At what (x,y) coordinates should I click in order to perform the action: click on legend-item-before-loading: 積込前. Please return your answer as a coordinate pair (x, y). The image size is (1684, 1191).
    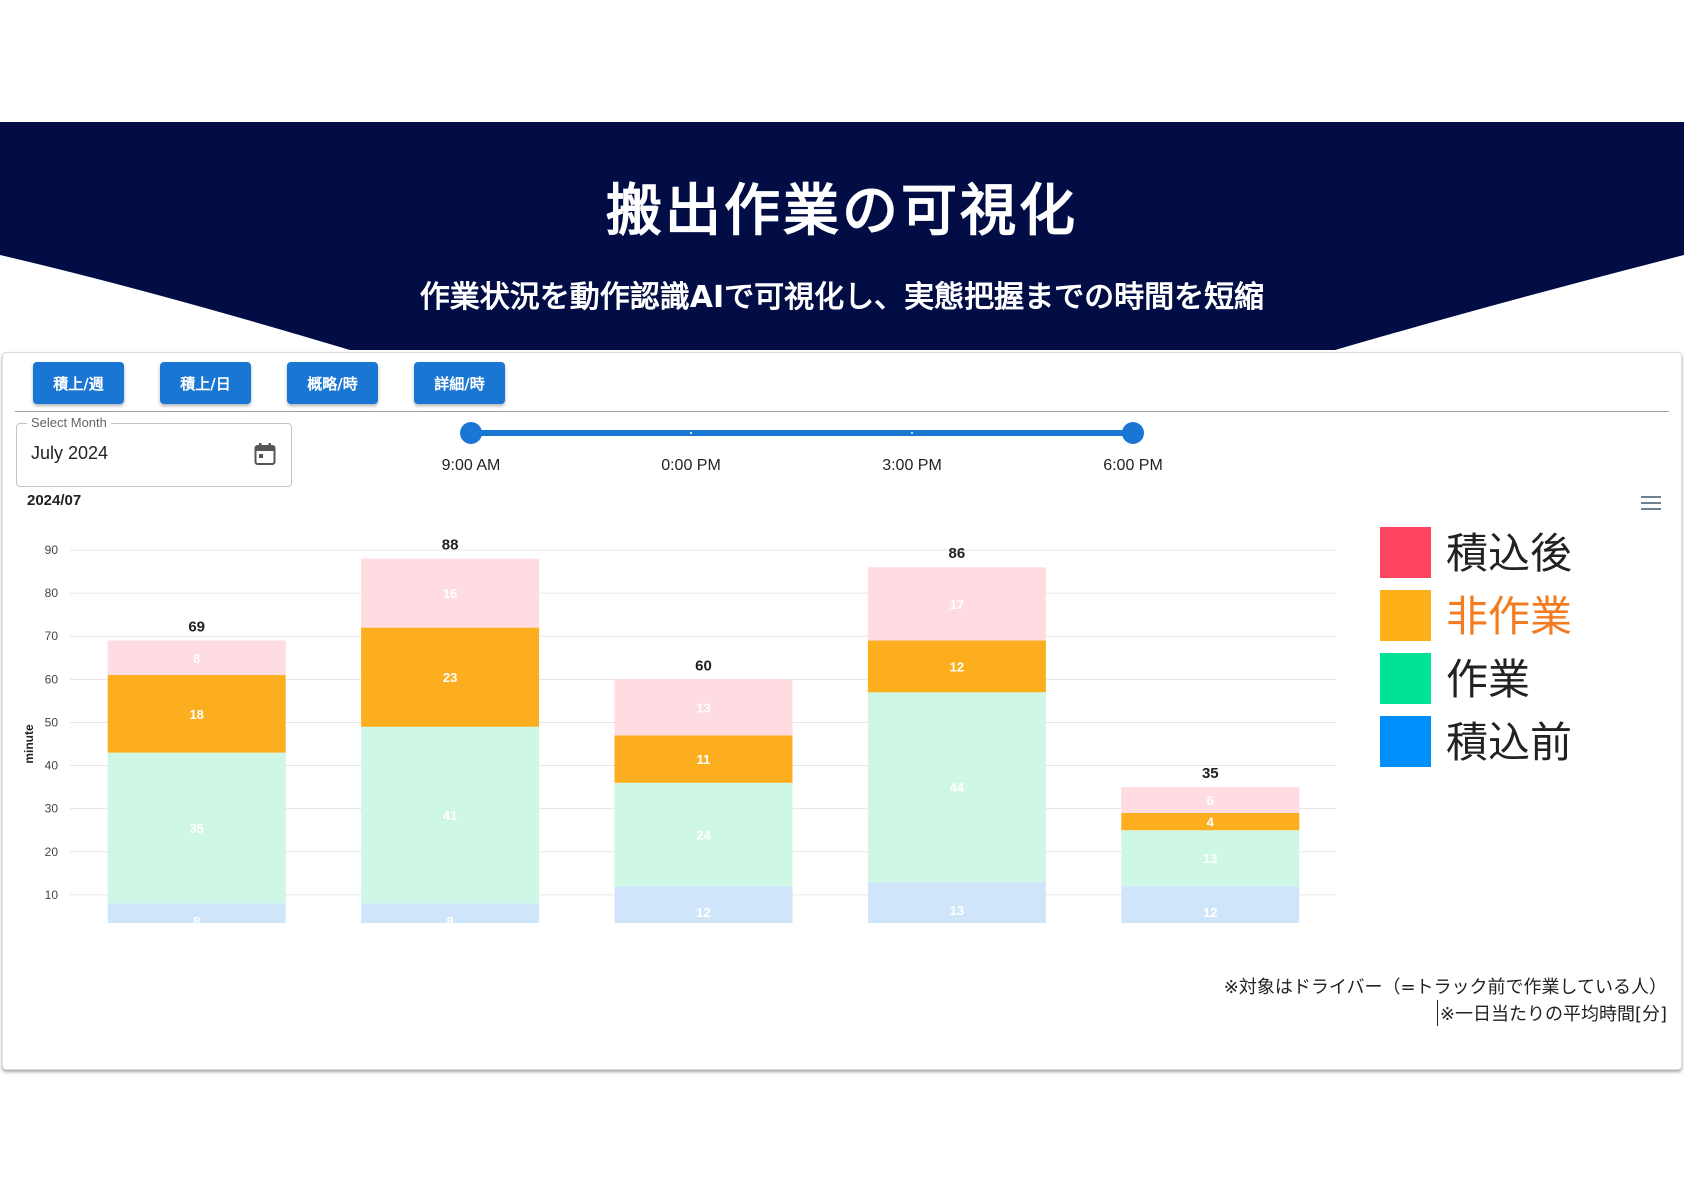
    Looking at the image, I should click on (1520, 744).